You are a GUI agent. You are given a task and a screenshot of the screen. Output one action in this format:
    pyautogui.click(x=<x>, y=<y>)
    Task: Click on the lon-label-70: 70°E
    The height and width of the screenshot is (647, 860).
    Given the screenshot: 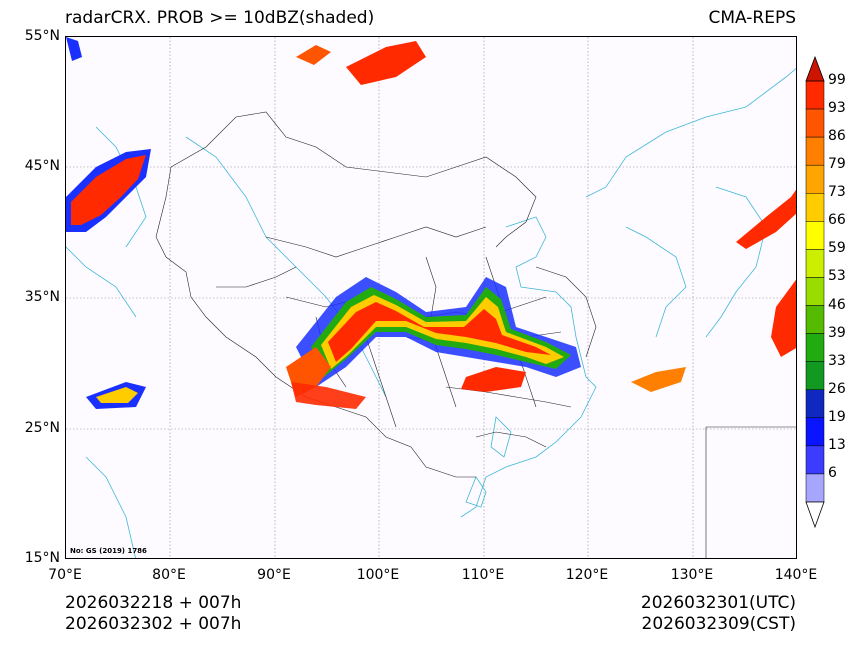 What is the action you would take?
    pyautogui.click(x=65, y=575)
    